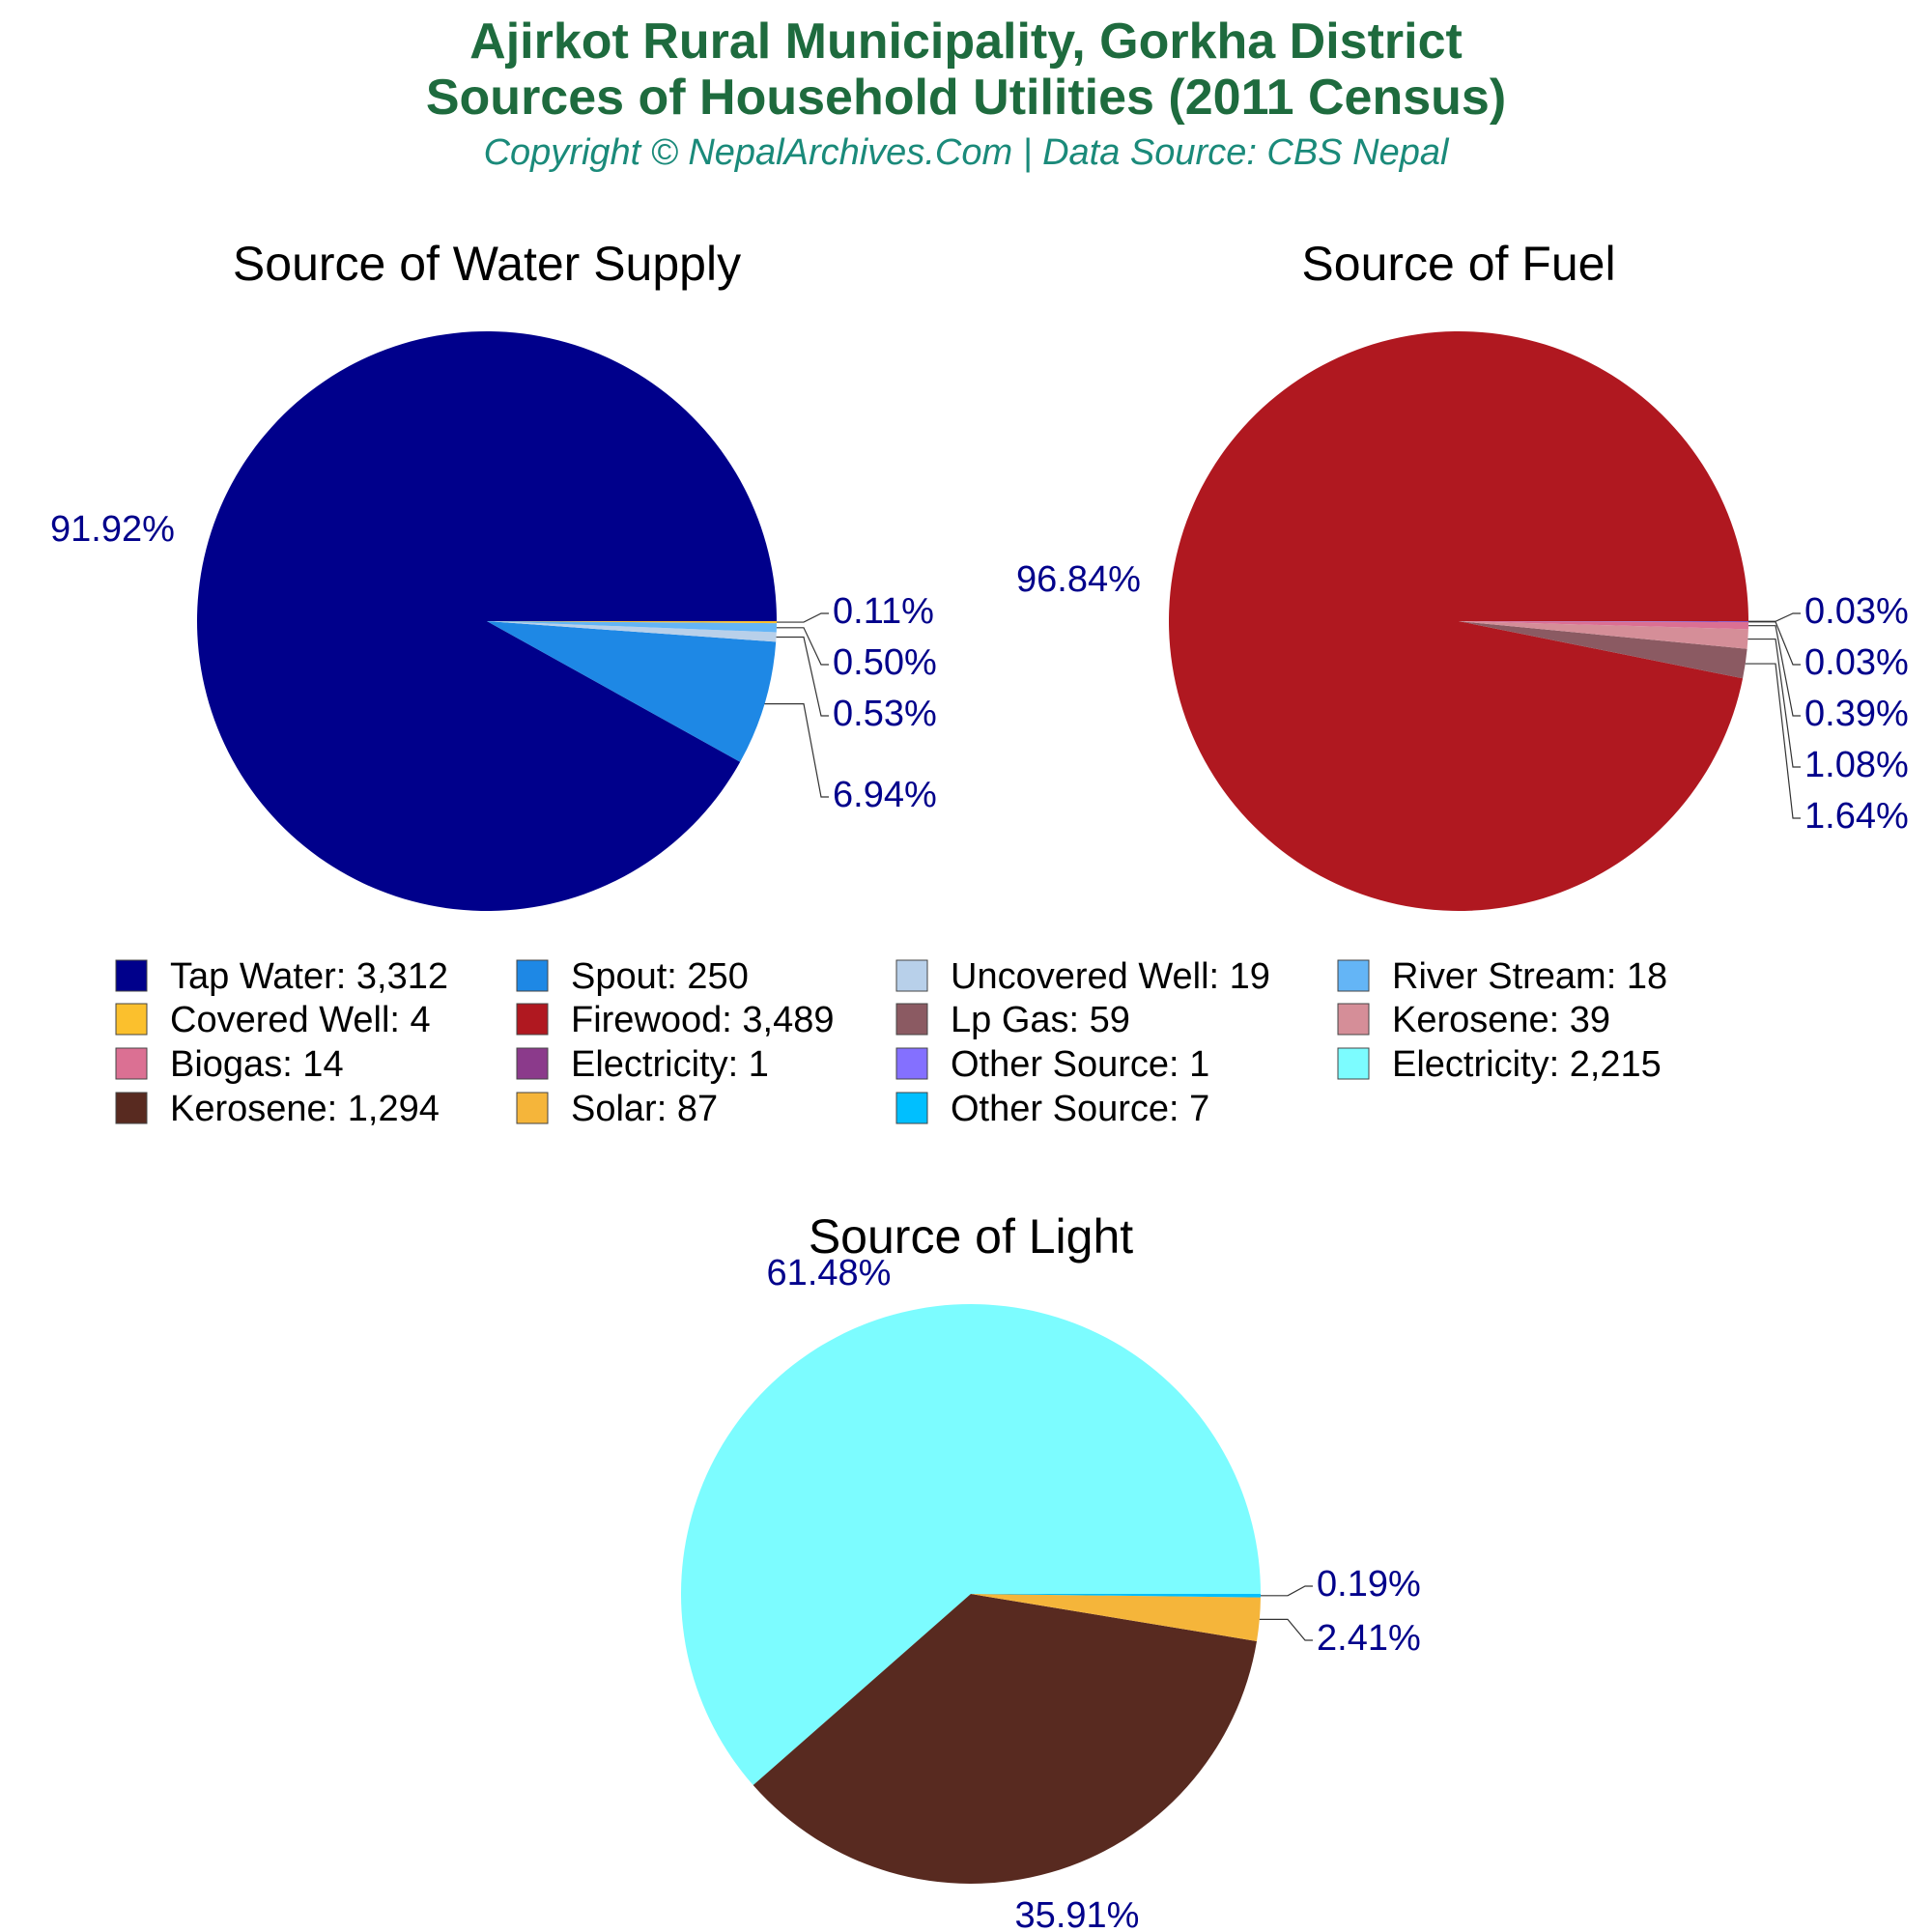 The image size is (1932, 1932). I want to click on legend-label: Electricity: 1, so click(670, 1064).